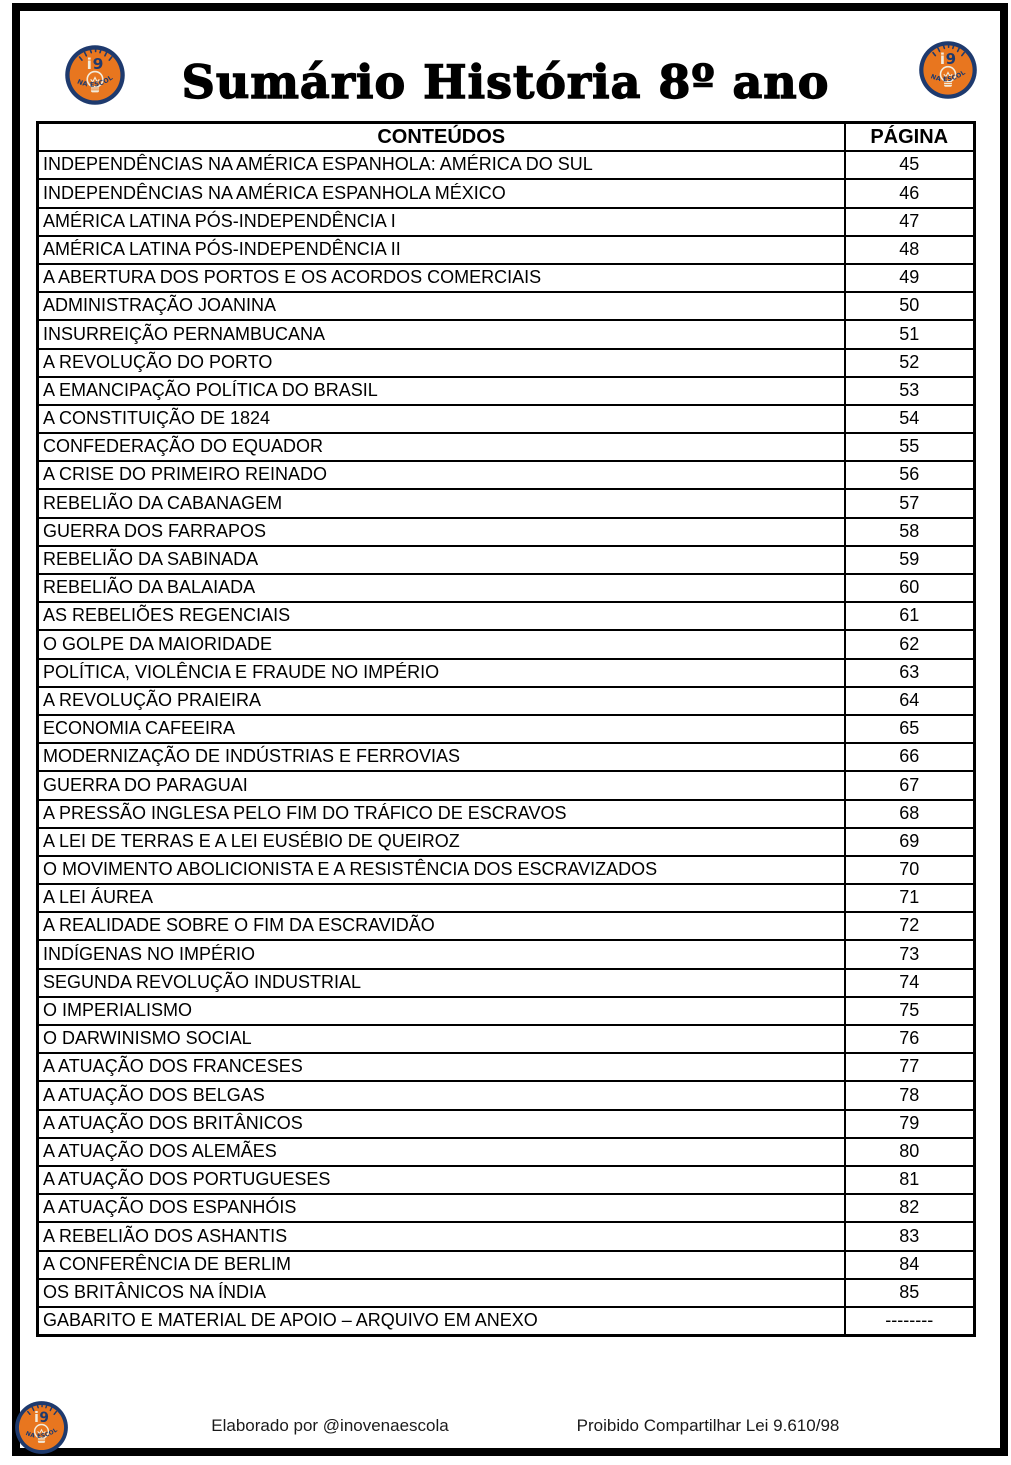  What do you see at coordinates (909, 982) in the screenshot?
I see `page-number: 74` at bounding box center [909, 982].